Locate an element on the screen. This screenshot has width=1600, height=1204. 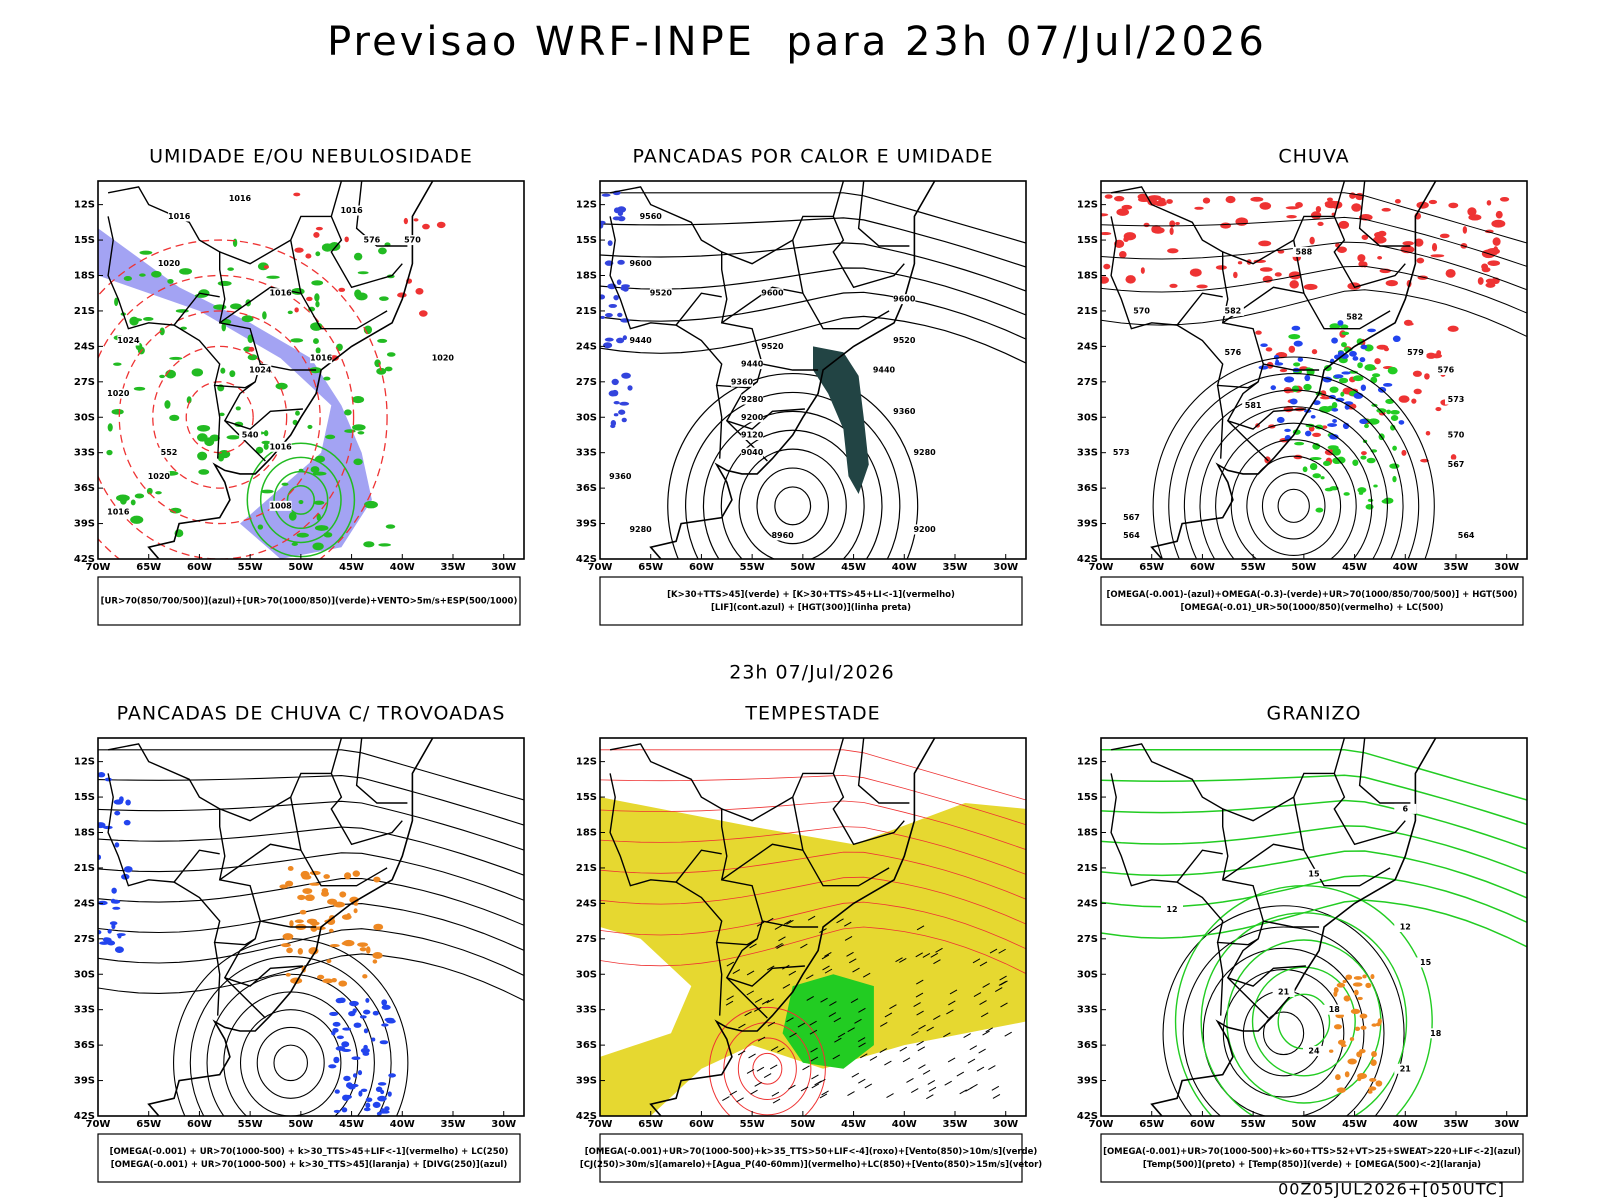
contour-label: 9280 is located at coordinates (752, 399).